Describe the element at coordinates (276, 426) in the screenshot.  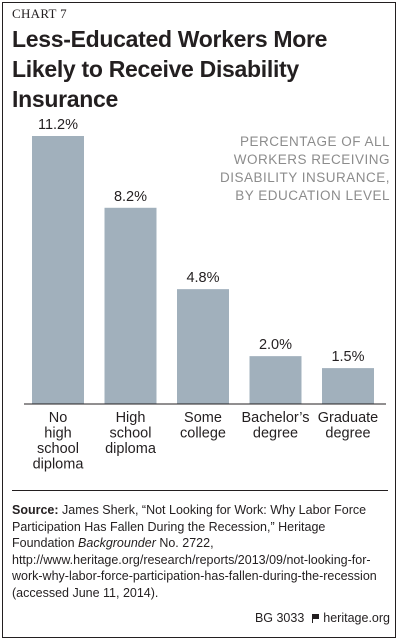
I see `category-label: Bachelor’s degree` at that location.